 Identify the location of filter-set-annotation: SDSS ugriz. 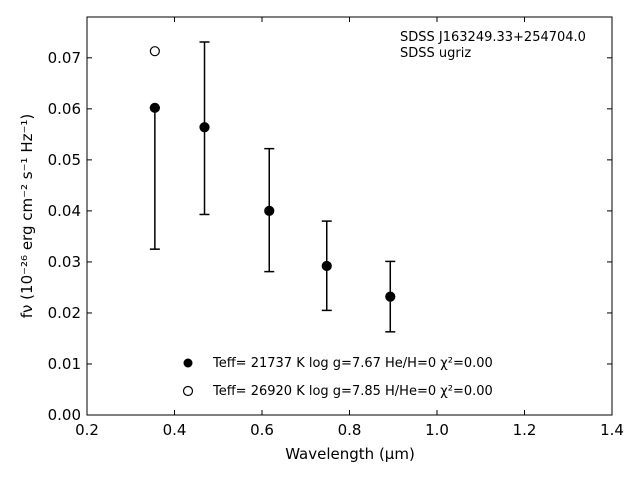
(435, 53).